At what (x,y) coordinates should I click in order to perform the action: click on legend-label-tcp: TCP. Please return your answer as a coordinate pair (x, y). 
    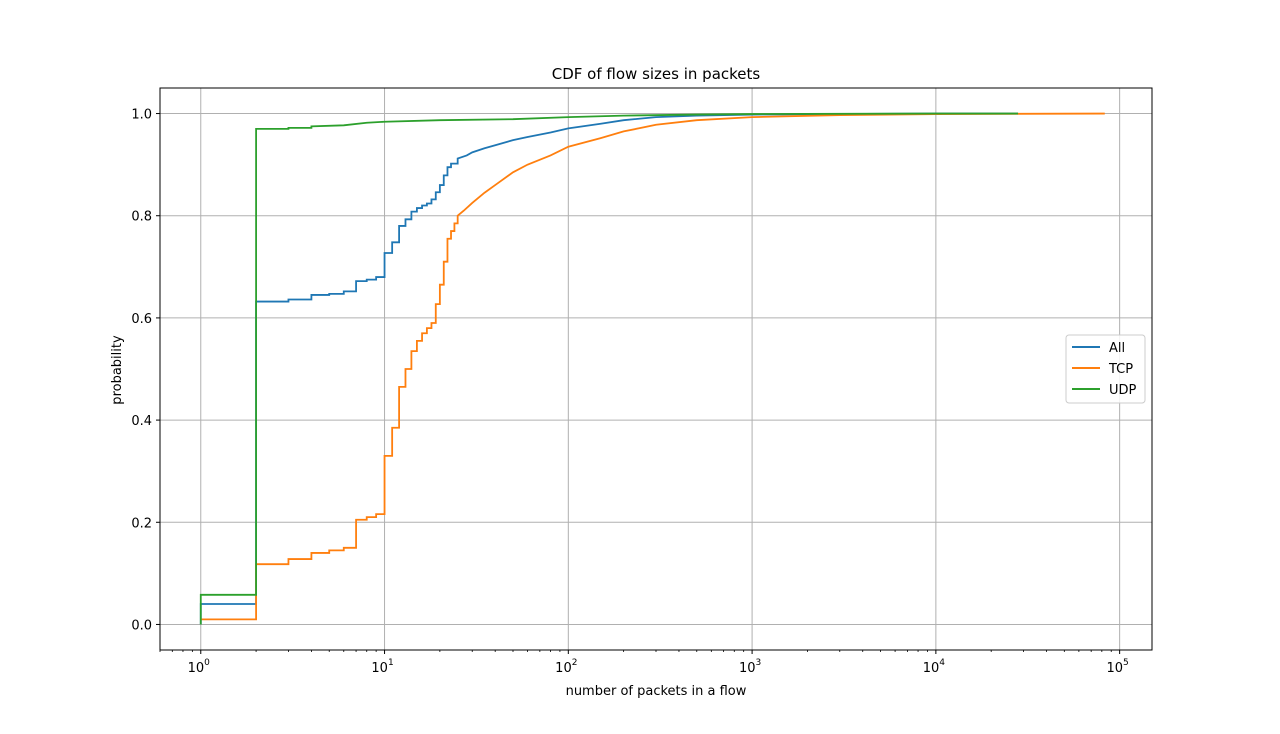
    Looking at the image, I should click on (1120, 369).